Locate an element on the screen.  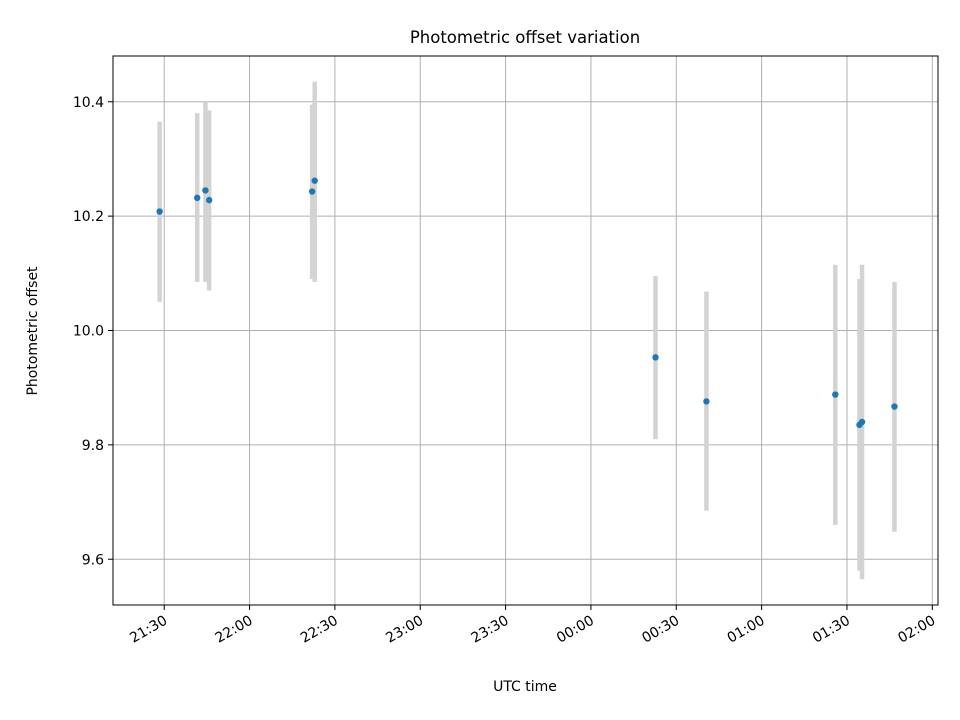
x-tick-label: 01:30 is located at coordinates (831, 630).